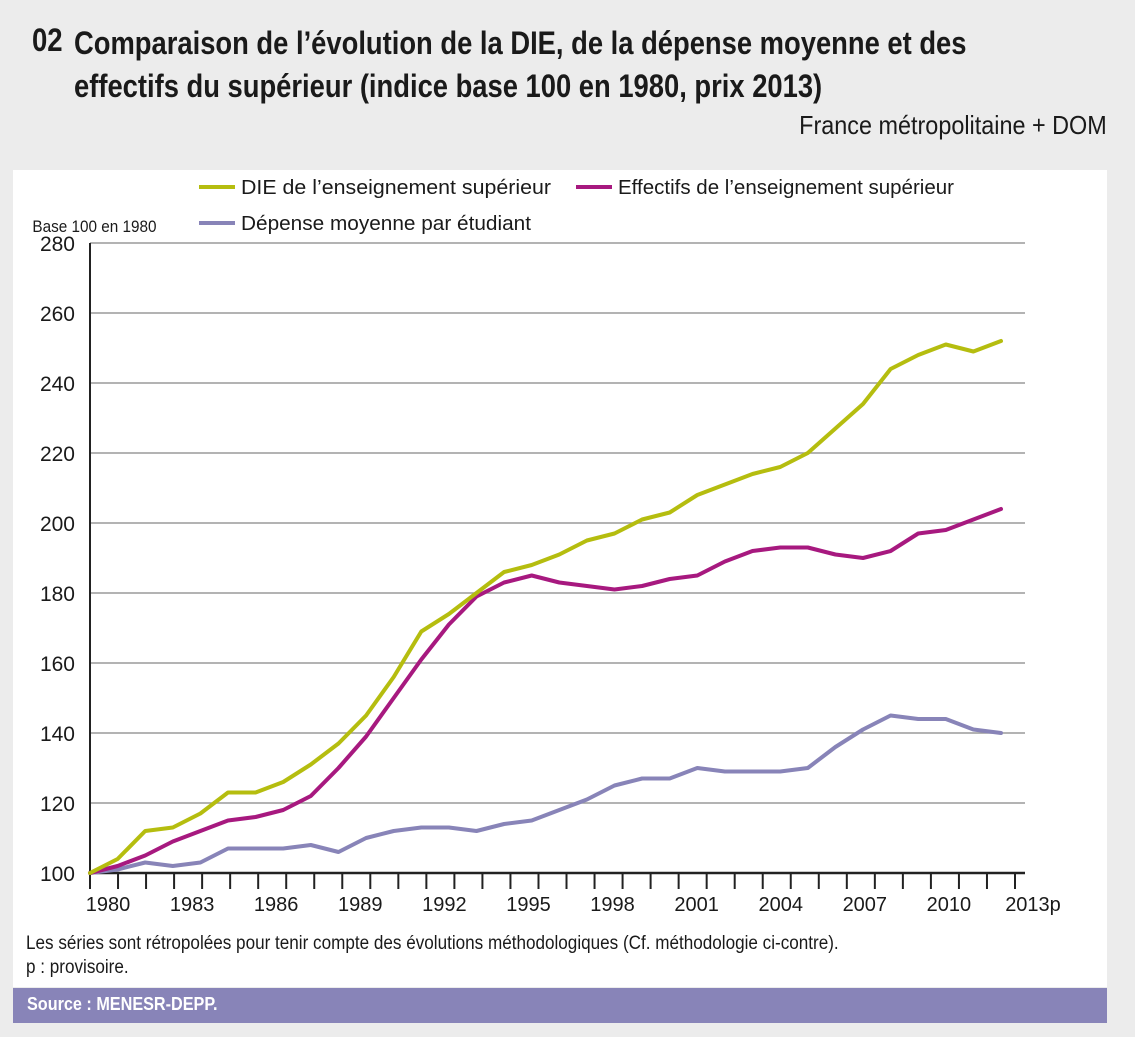  I want to click on chart-subtitle: France métropolitaine + DOM, so click(953, 125).